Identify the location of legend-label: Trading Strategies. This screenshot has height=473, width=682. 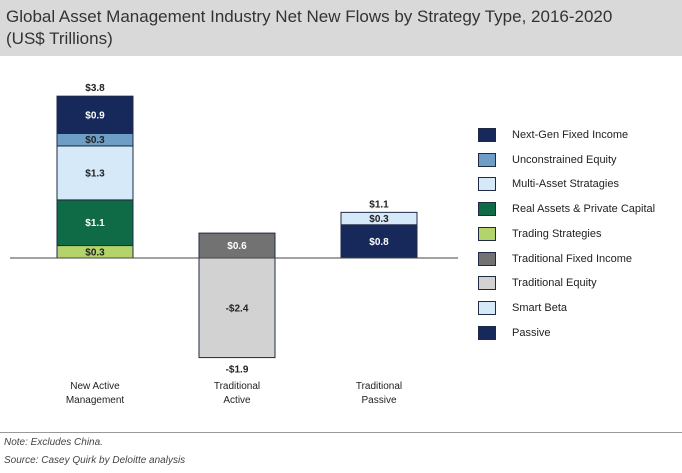
(557, 233).